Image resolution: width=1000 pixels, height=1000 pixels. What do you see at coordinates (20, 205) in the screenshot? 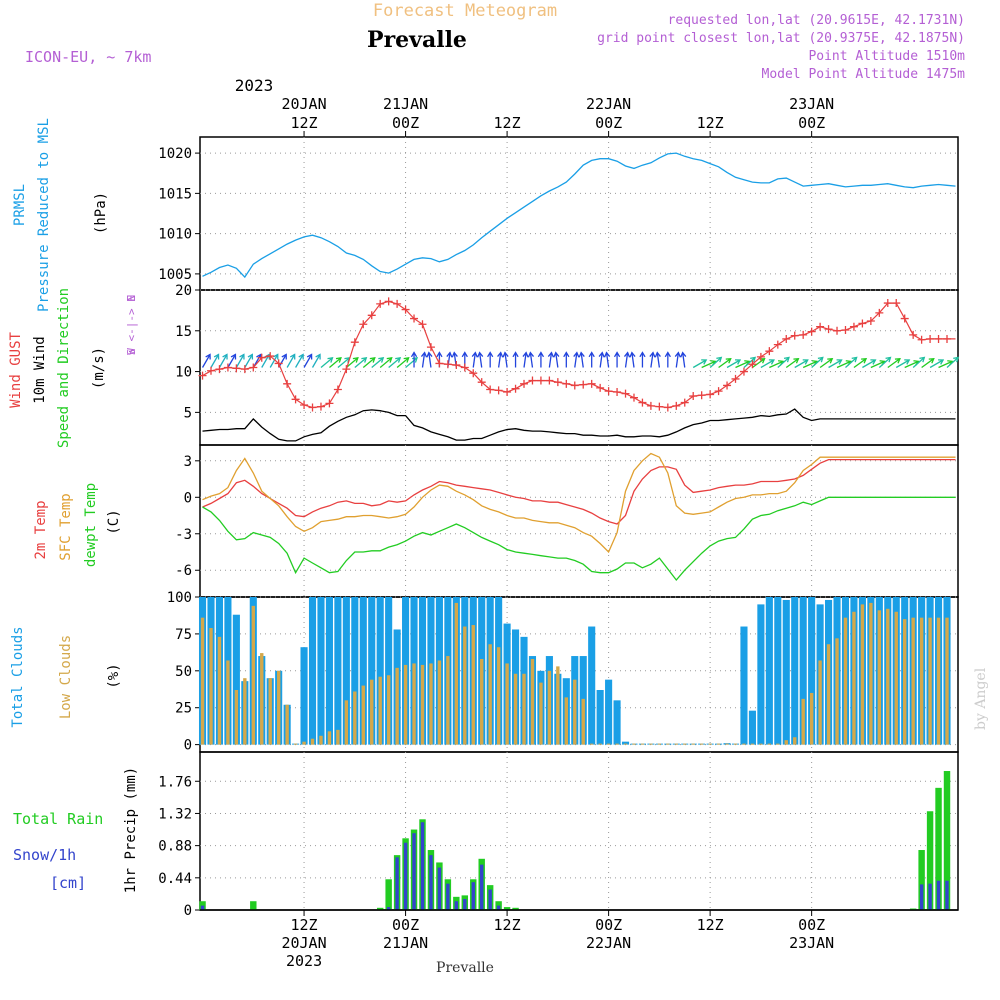
I see `label-prmsl: PRMSL` at bounding box center [20, 205].